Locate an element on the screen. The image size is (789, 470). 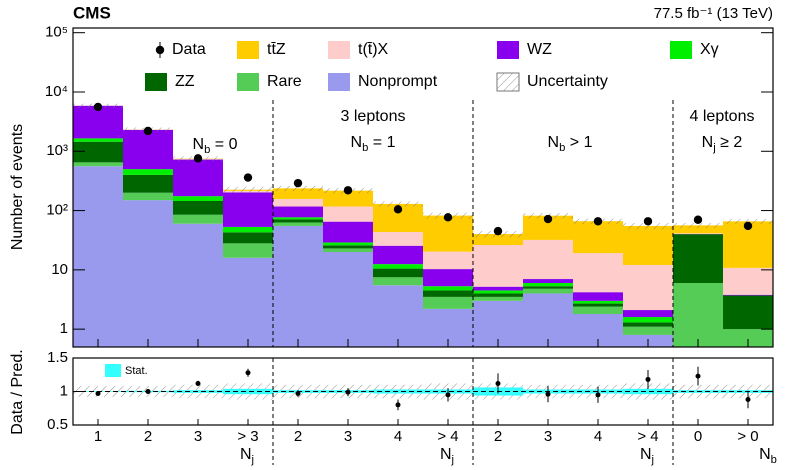
x-tick-label: 2 is located at coordinates (148, 436).